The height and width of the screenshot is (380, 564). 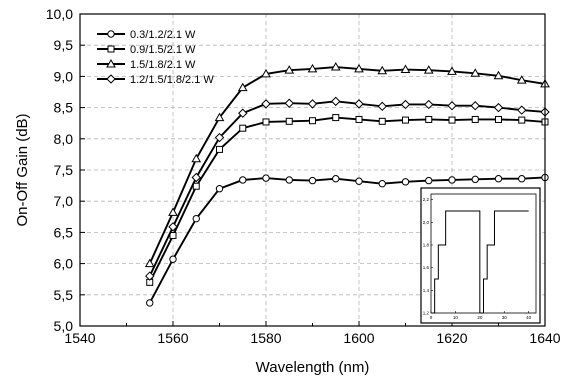 What do you see at coordinates (426, 290) in the screenshot?
I see `inset-y-tick-label: 1,4` at bounding box center [426, 290].